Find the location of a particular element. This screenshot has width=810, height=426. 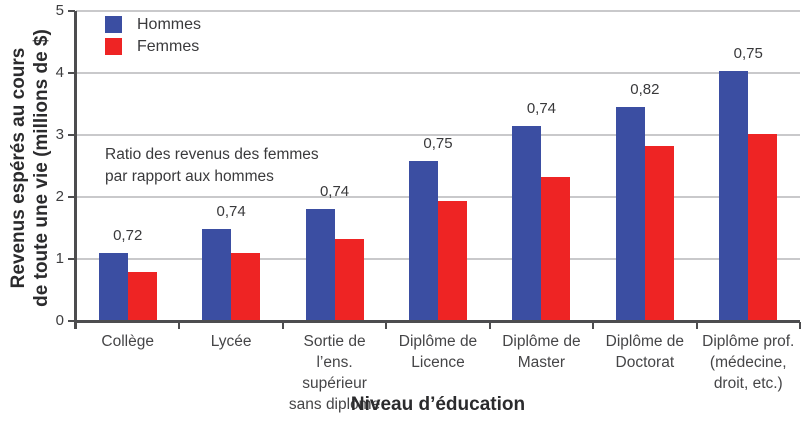

legend-item-femmes: Femmes is located at coordinates (153, 46).